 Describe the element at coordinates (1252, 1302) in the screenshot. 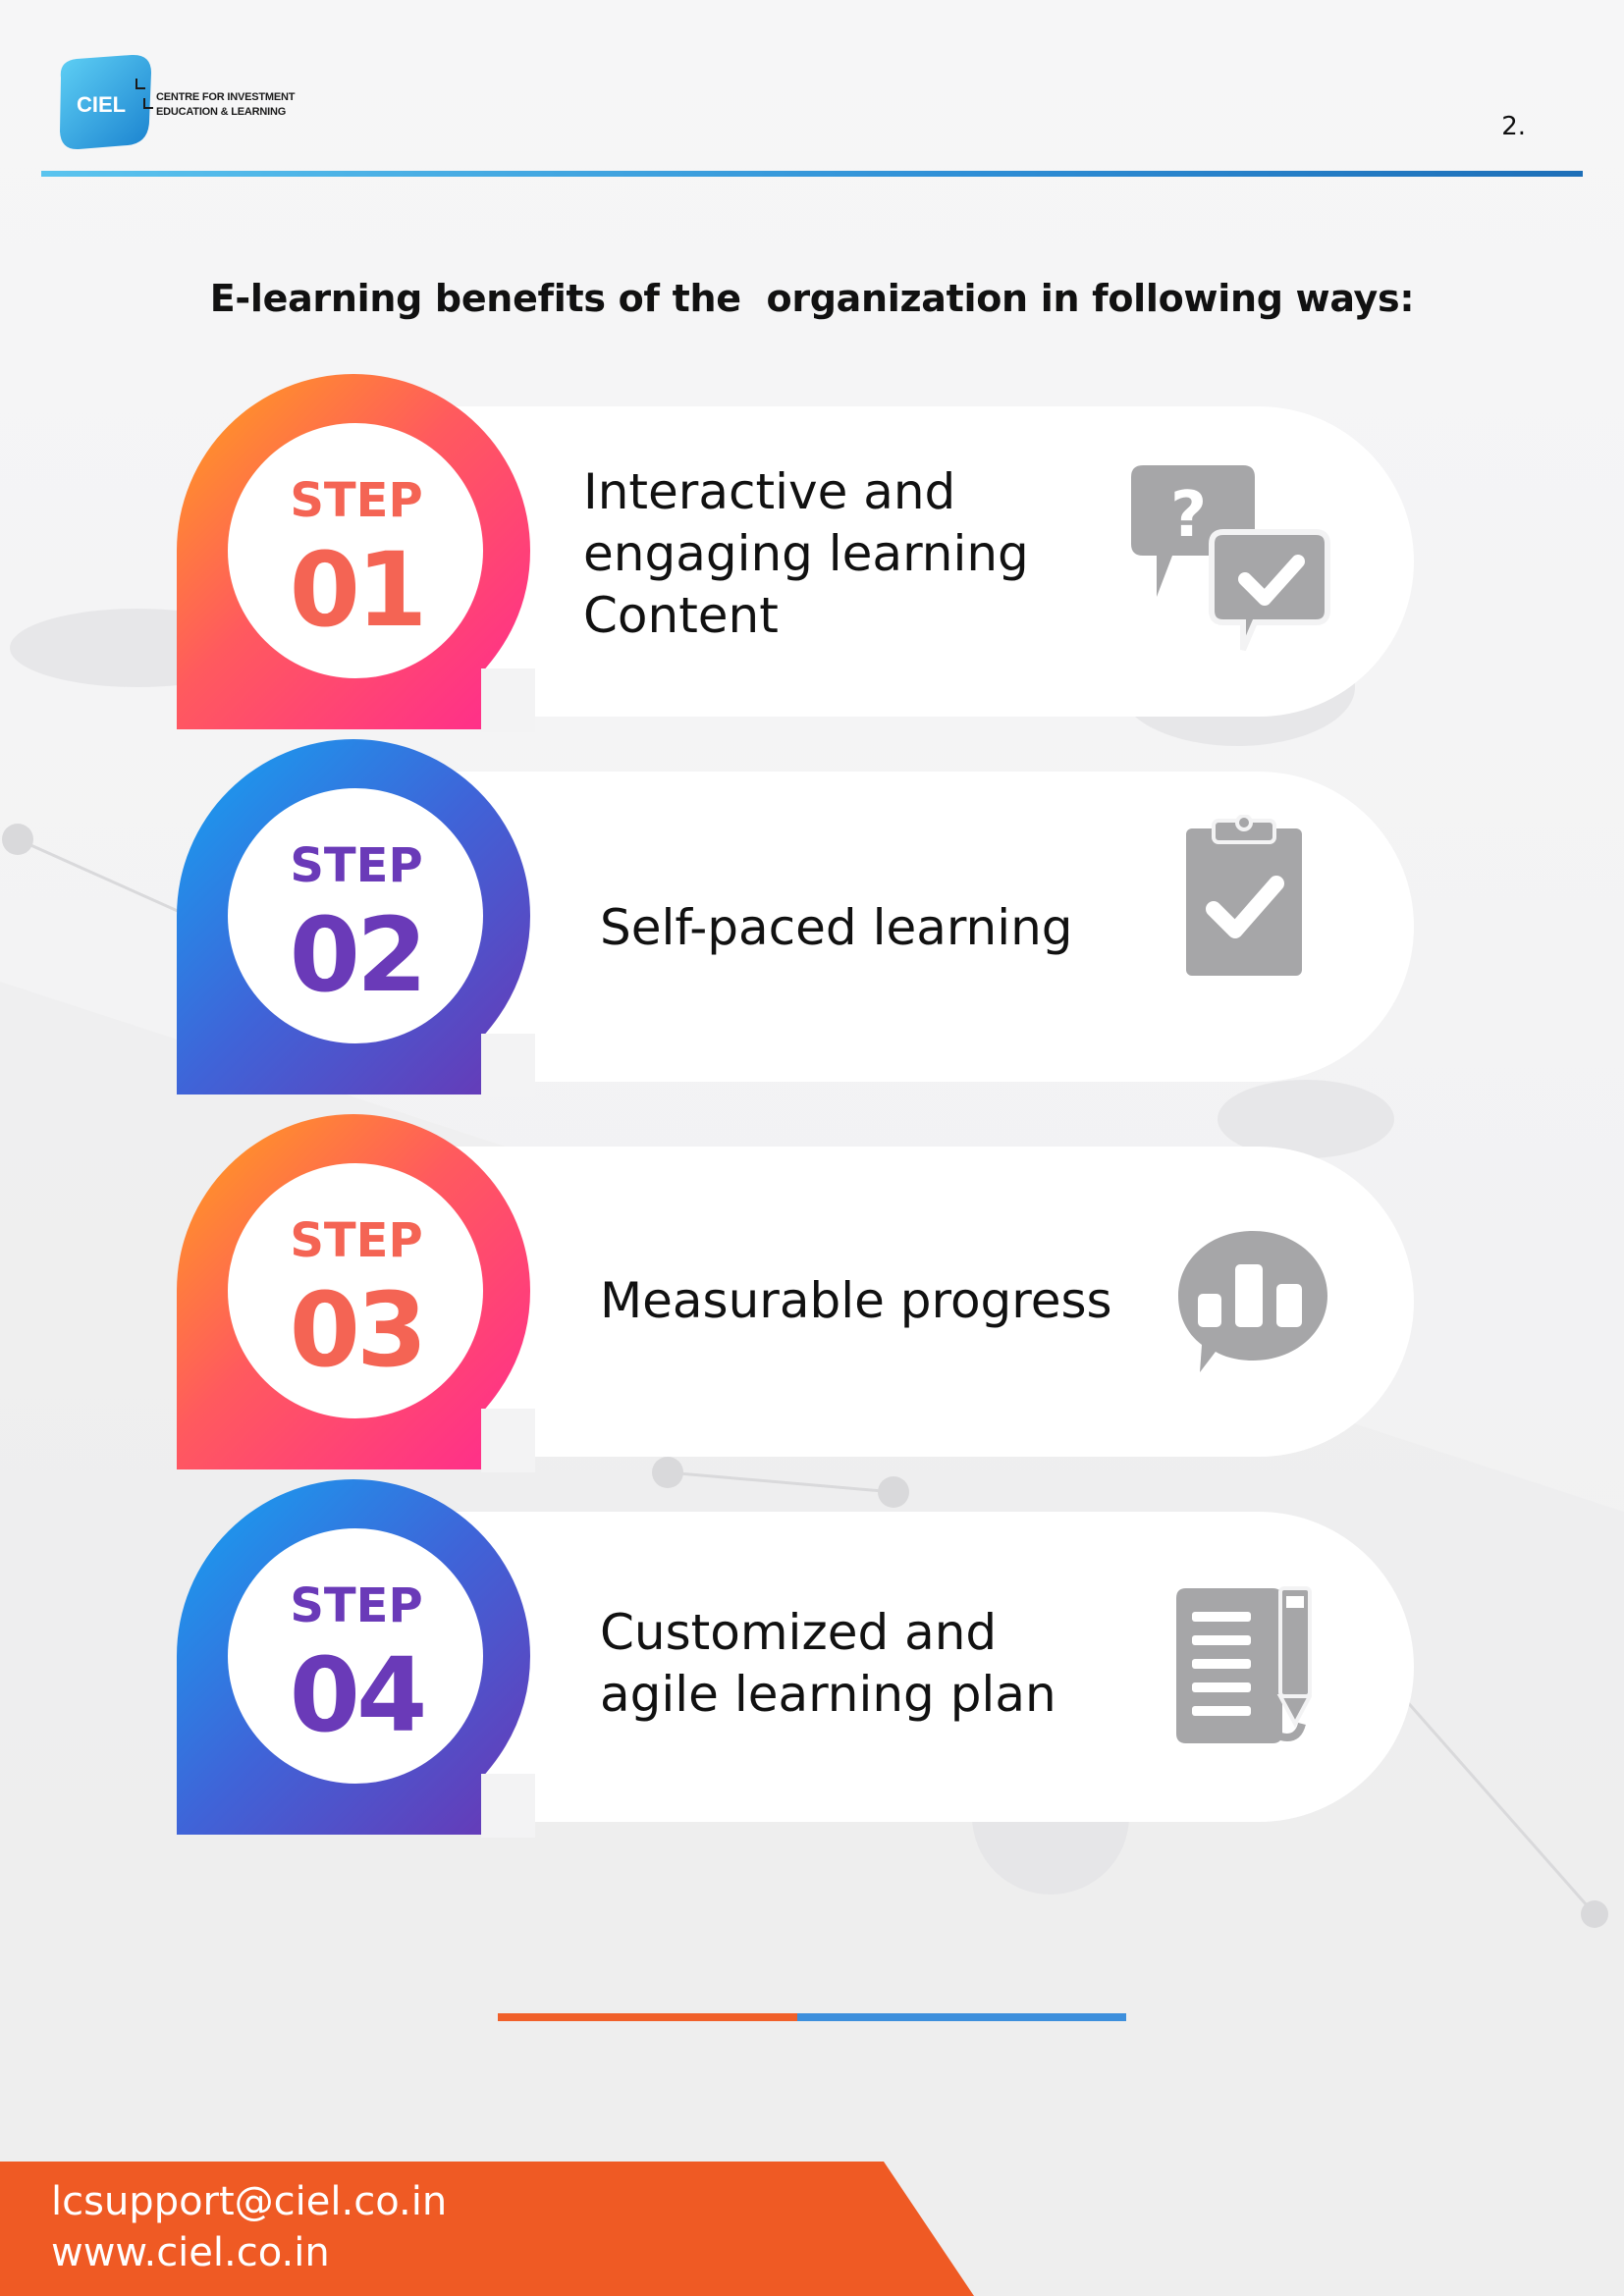

I see `chat-bar-chart-icon` at that location.